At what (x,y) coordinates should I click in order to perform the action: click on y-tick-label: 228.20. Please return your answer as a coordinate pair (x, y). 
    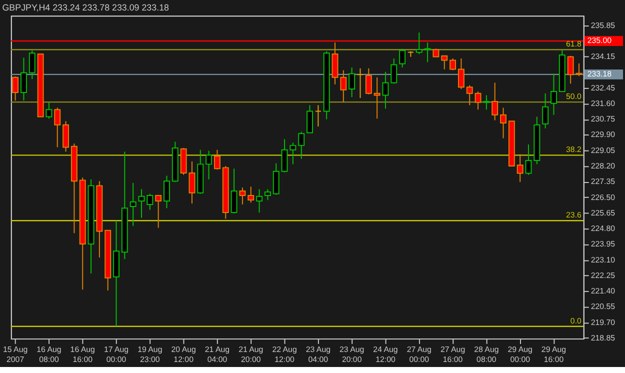
    Looking at the image, I should click on (603, 166).